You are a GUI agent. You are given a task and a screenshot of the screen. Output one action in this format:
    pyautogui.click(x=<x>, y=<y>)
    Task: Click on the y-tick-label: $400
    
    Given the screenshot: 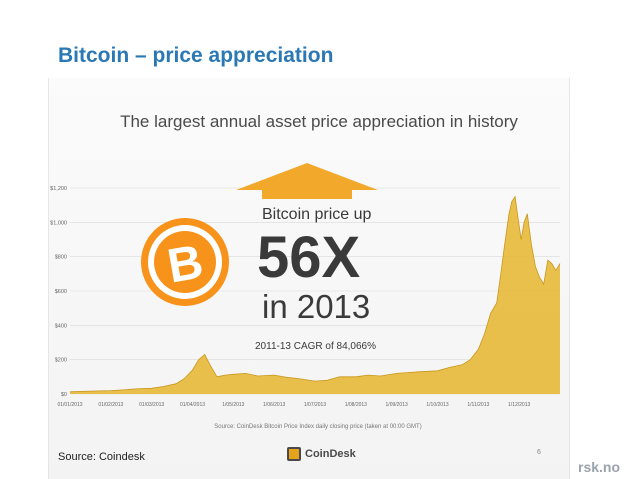 What is the action you would take?
    pyautogui.click(x=61, y=326)
    